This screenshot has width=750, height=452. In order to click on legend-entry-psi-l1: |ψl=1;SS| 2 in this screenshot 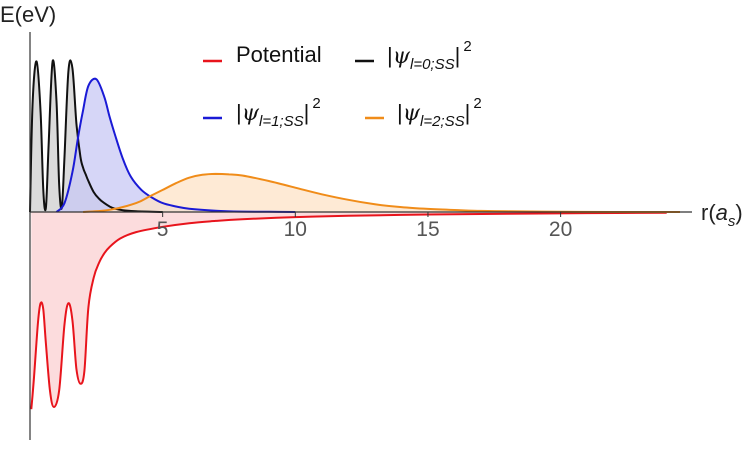, I will do `click(262, 112)`.